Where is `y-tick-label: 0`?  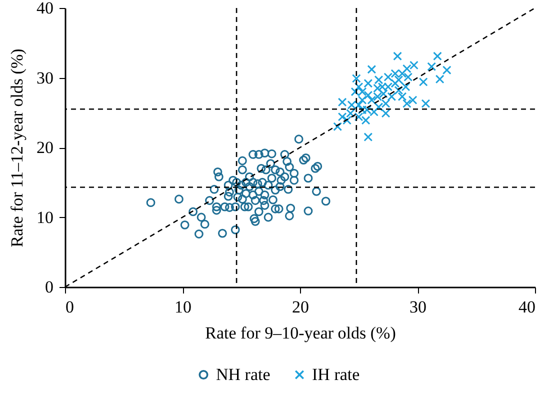 y-tick-label: 0 is located at coordinates (49, 287).